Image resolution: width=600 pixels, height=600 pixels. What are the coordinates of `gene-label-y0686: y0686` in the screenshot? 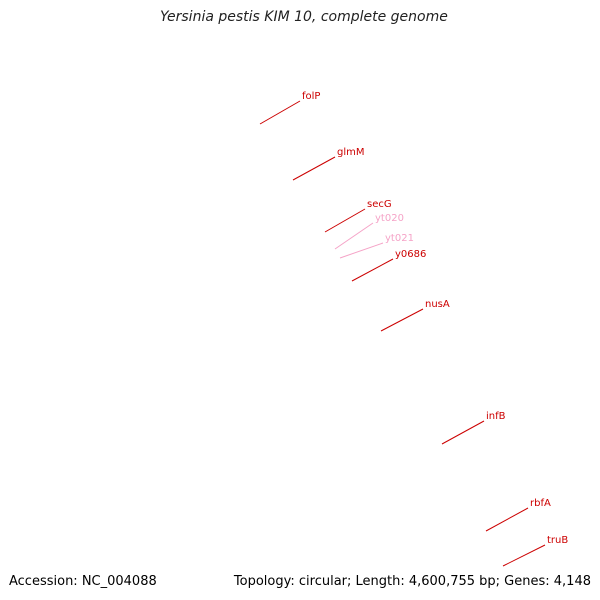 It's located at (410, 254).